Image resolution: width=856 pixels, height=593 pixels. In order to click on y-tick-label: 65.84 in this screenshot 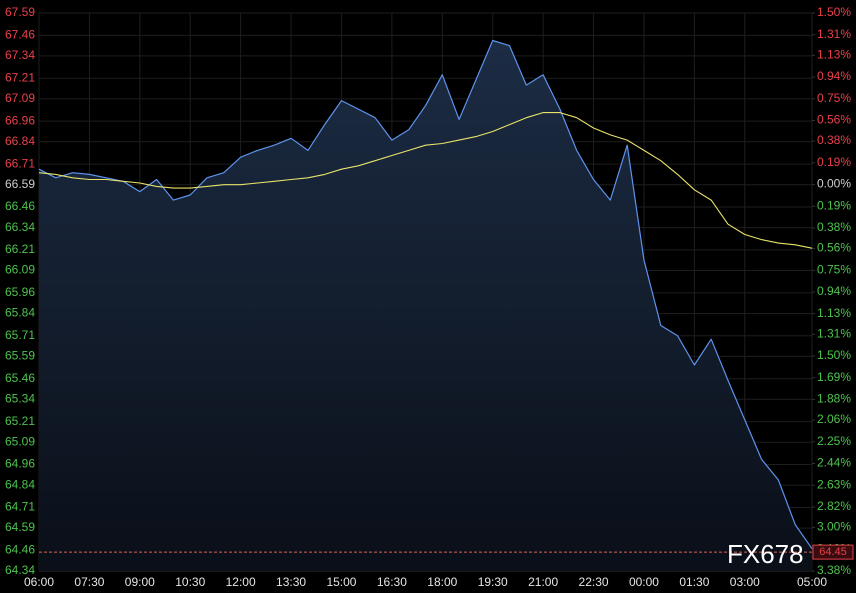, I will do `click(20, 313)`.